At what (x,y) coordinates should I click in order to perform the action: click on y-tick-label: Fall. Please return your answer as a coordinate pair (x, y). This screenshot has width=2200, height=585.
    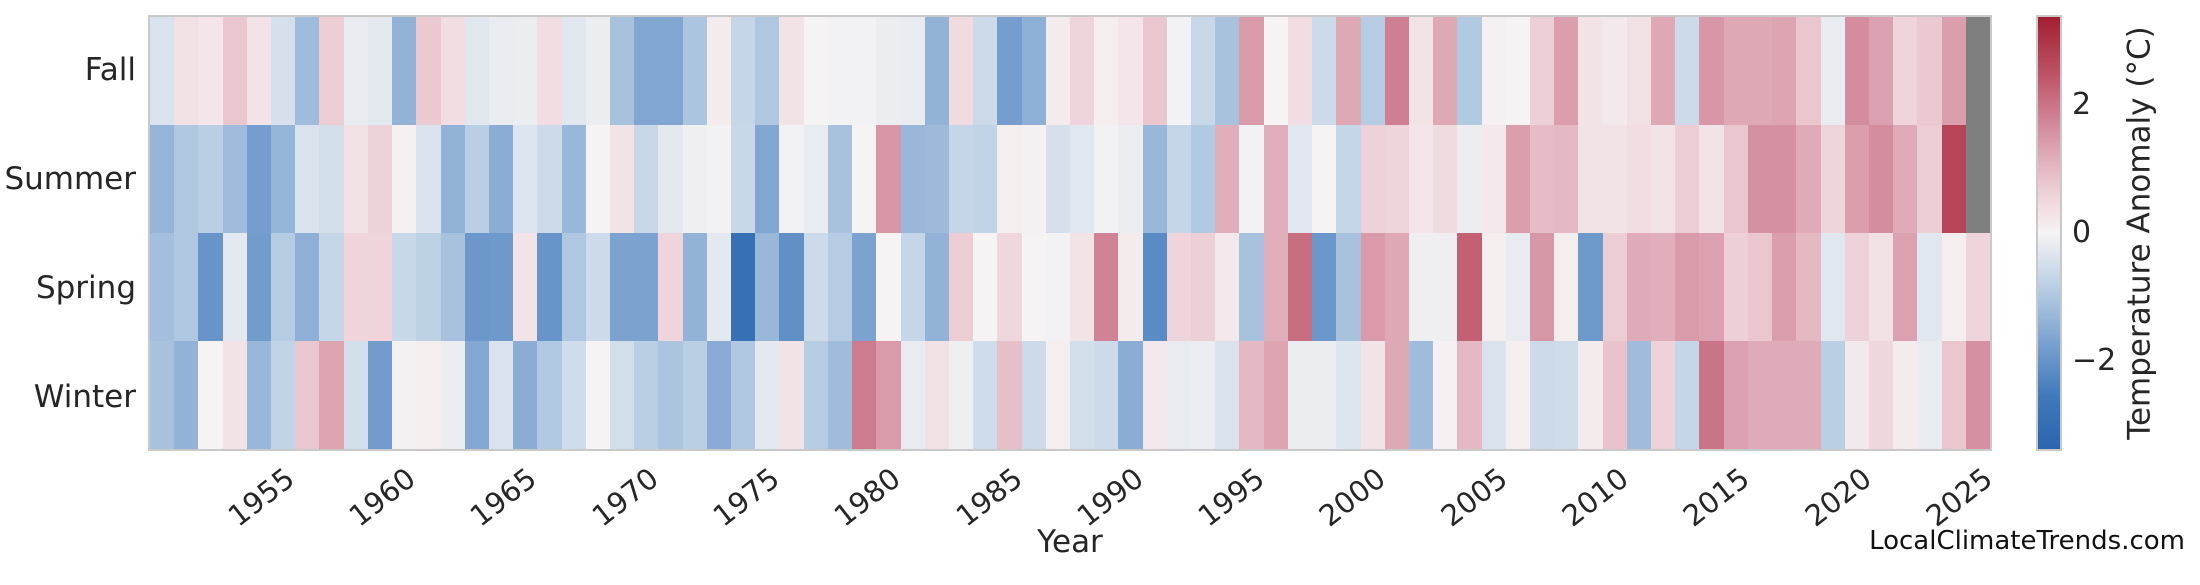
    Looking at the image, I should click on (110, 69).